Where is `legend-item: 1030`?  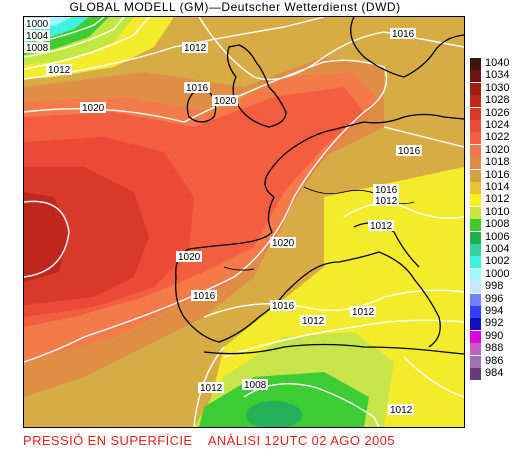
legend-item: 1030 is located at coordinates (495, 88).